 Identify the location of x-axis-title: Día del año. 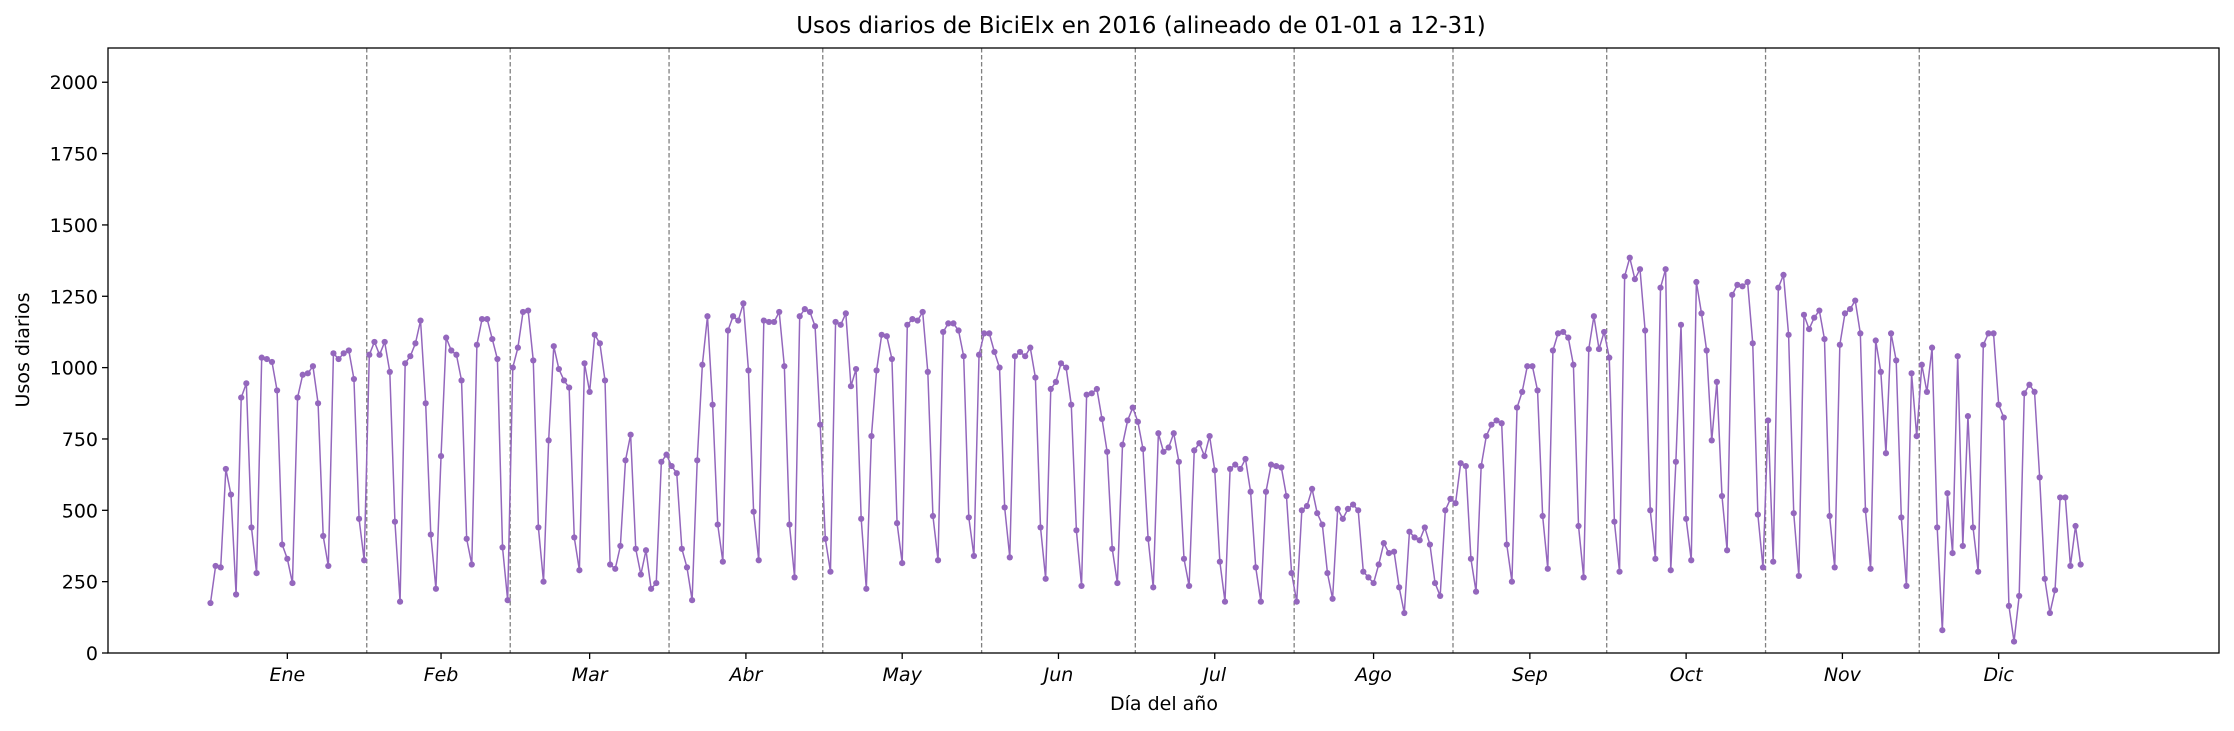
(1164, 704).